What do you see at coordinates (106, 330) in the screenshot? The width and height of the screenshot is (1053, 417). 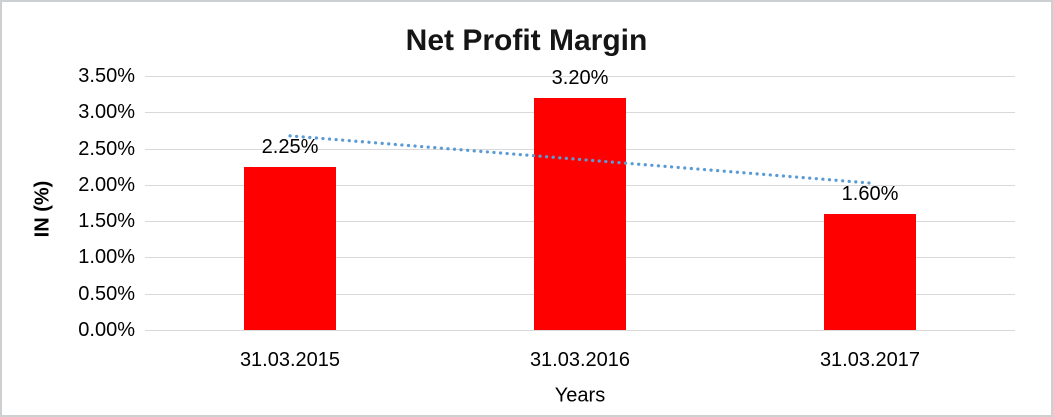 I see `y-tick-label: 0.00%` at bounding box center [106, 330].